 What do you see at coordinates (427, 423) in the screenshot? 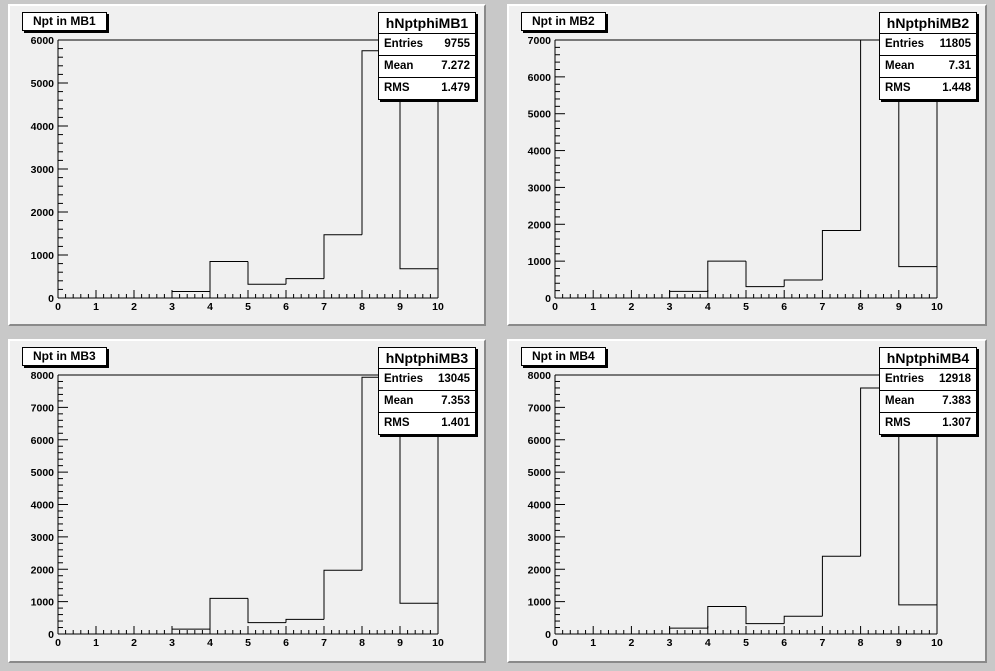
I see `stats-rms-row: RMS 1.401` at bounding box center [427, 423].